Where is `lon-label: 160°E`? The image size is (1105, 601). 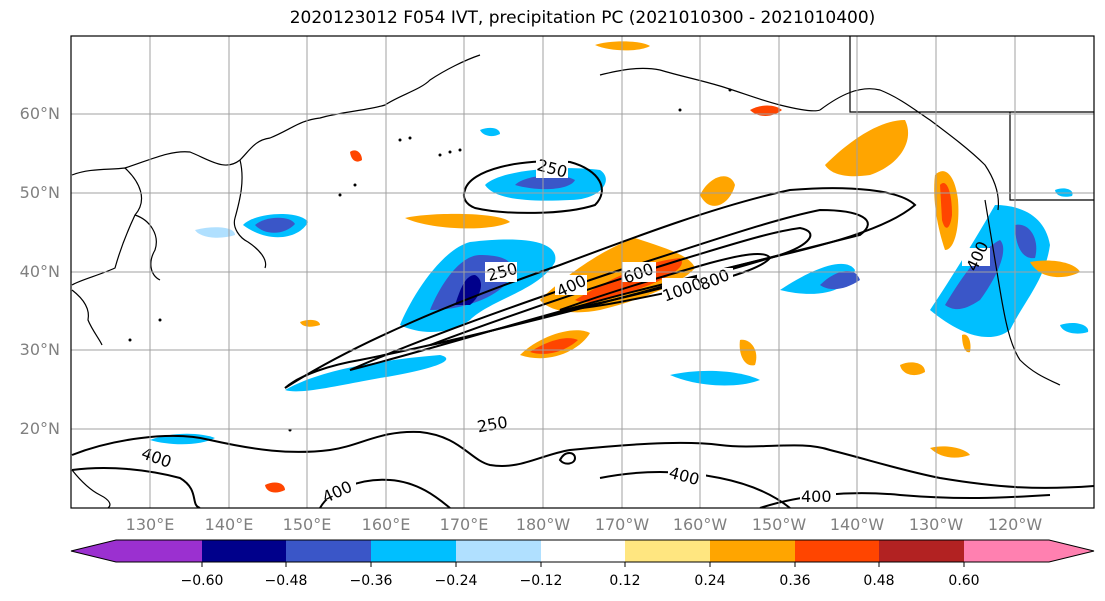 lon-label: 160°E is located at coordinates (386, 524).